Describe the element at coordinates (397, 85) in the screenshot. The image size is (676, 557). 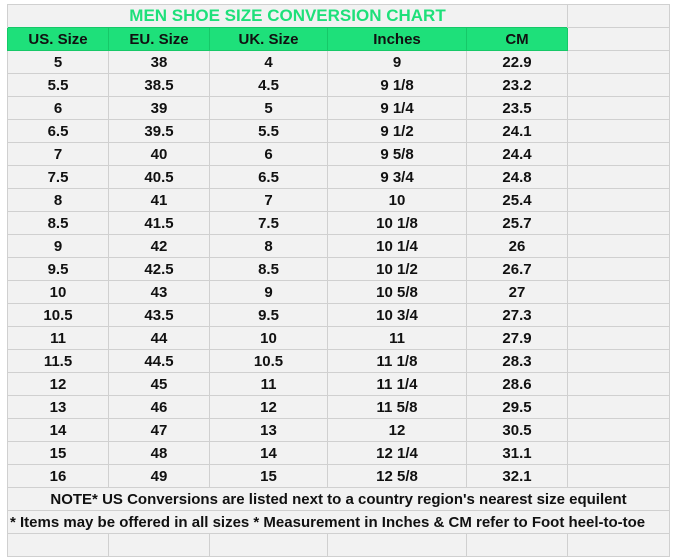
I see `table-cell: 9 1/8` at that location.